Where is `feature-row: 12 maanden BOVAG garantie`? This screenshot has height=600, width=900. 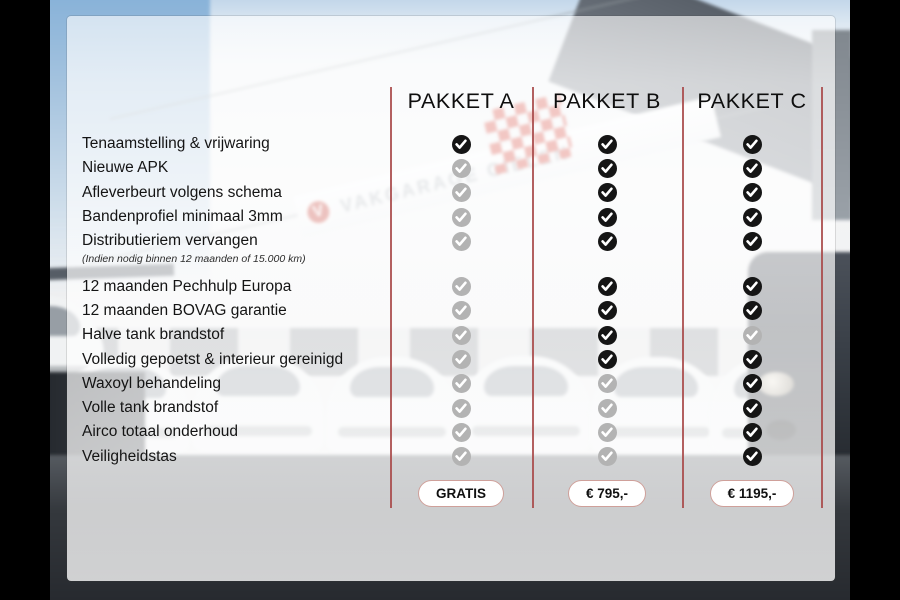
feature-row: 12 maanden BOVAG garantie is located at coordinates (452, 311).